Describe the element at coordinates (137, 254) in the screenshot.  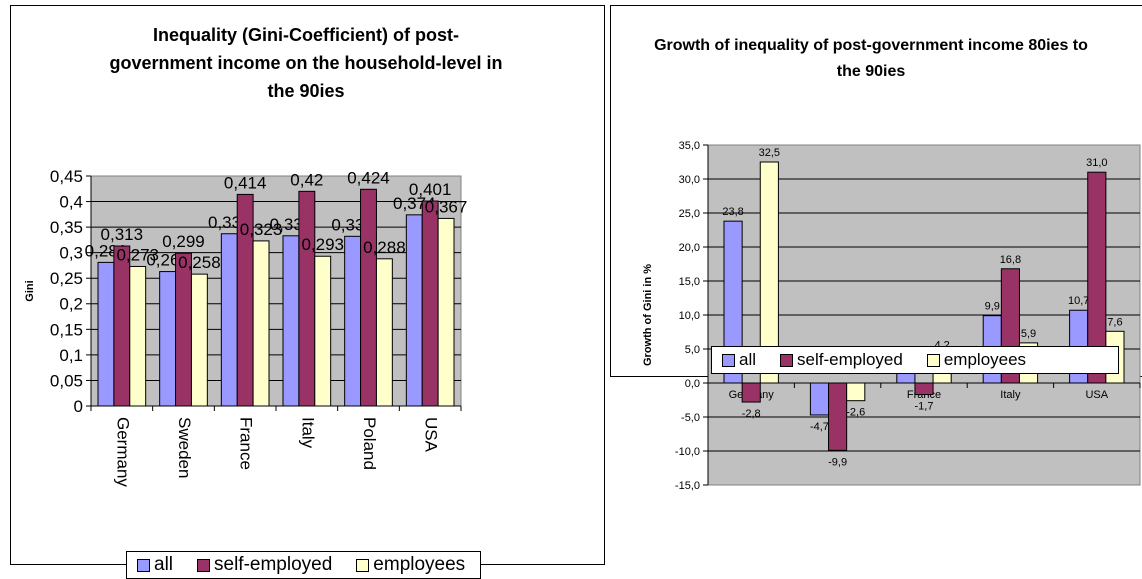
I see `data-label-employees: 0,273` at that location.